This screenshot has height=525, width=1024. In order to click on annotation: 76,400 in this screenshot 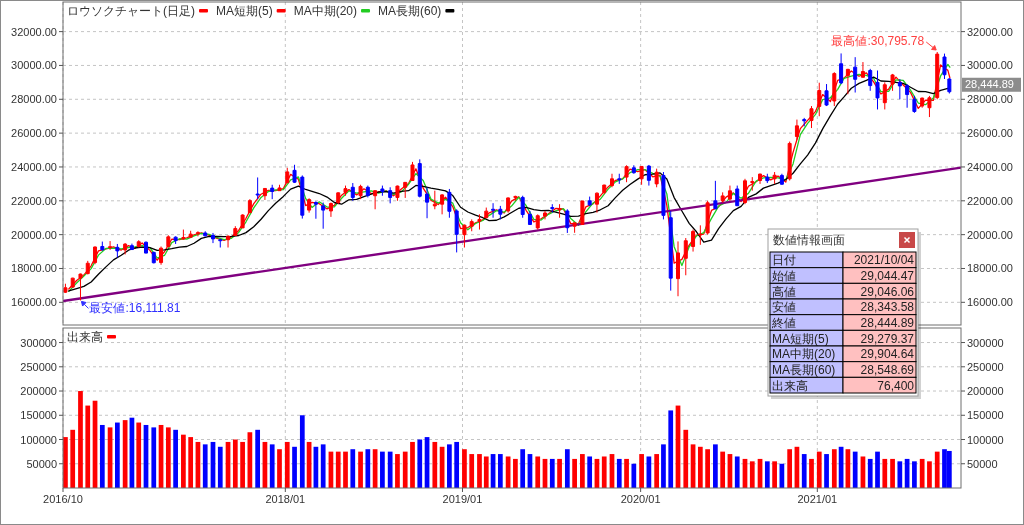, I will do `click(896, 385)`.